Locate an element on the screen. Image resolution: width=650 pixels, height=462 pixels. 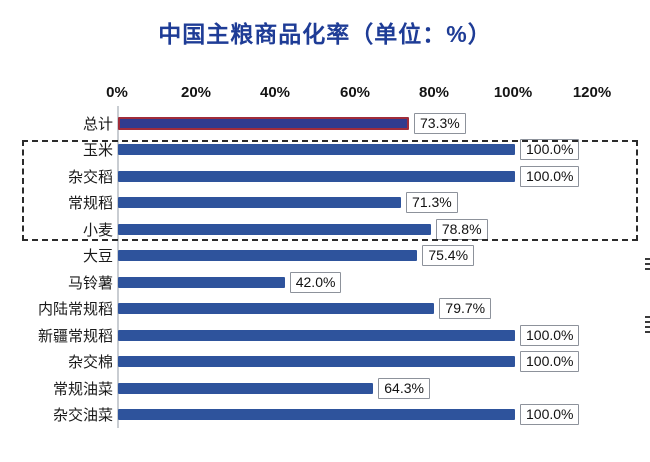
chart-row: 大豆 75.4% is located at coordinates (325, 256).